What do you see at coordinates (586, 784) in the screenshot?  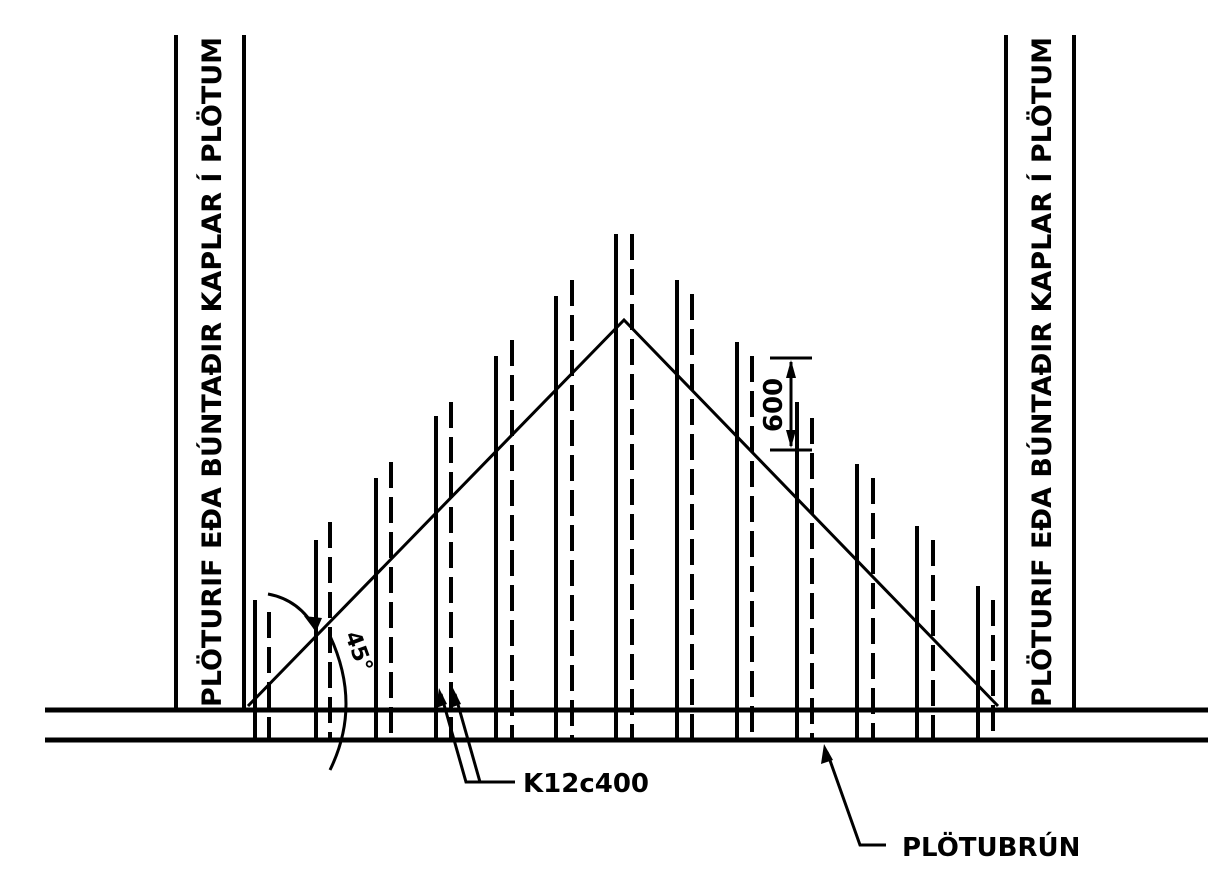 I see `bar-callout-label: K12c400` at bounding box center [586, 784].